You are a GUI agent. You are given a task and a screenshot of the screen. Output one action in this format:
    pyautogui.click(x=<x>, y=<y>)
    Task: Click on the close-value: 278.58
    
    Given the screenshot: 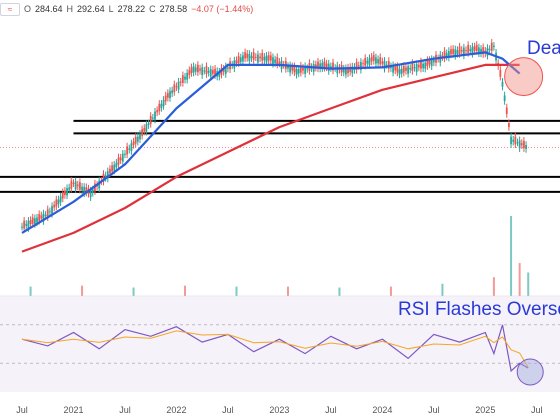 What is the action you would take?
    pyautogui.click(x=173, y=9)
    